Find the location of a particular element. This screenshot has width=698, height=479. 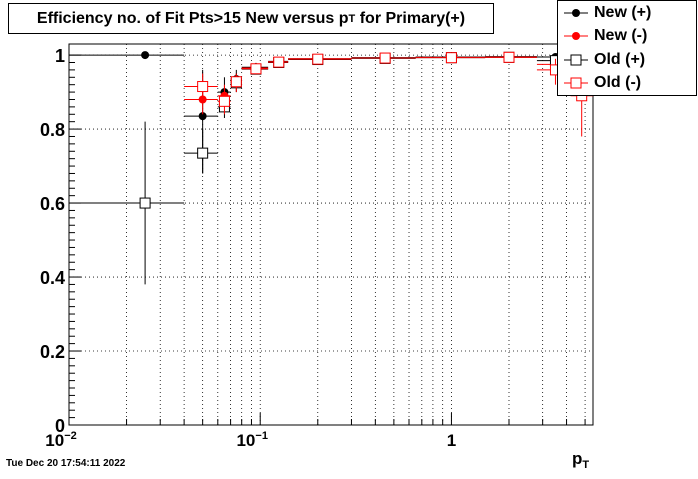

legend-entry-new-minus: New (-) is located at coordinates (628, 36).